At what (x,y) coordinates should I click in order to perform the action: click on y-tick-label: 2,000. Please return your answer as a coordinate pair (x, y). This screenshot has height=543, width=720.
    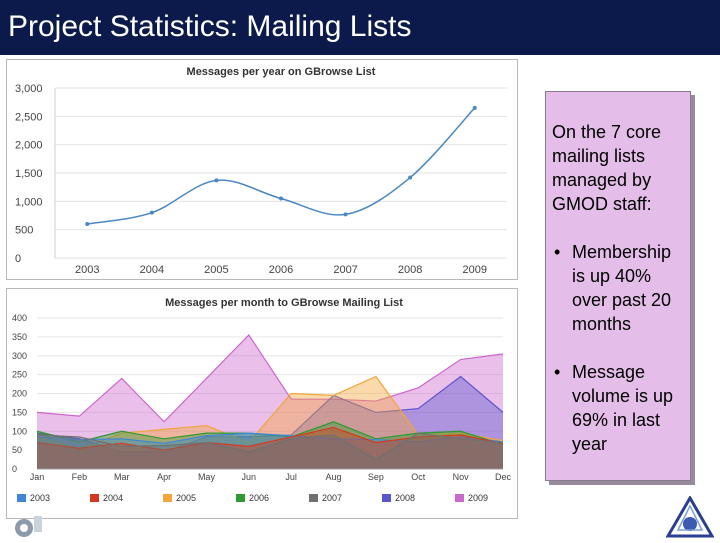
    Looking at the image, I should click on (29, 146).